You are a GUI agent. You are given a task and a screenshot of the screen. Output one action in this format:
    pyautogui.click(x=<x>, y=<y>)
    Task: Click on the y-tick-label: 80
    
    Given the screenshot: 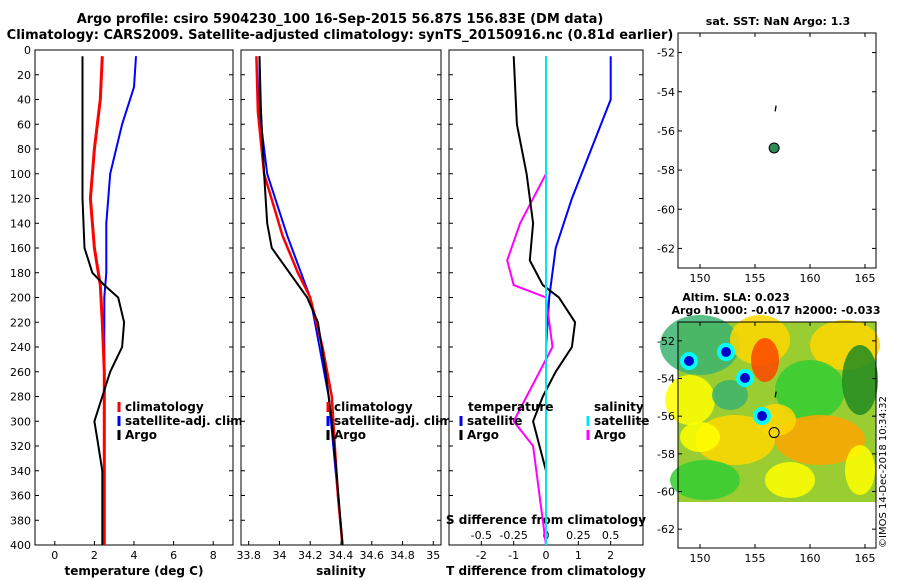 What is the action you would take?
    pyautogui.click(x=24, y=149)
    